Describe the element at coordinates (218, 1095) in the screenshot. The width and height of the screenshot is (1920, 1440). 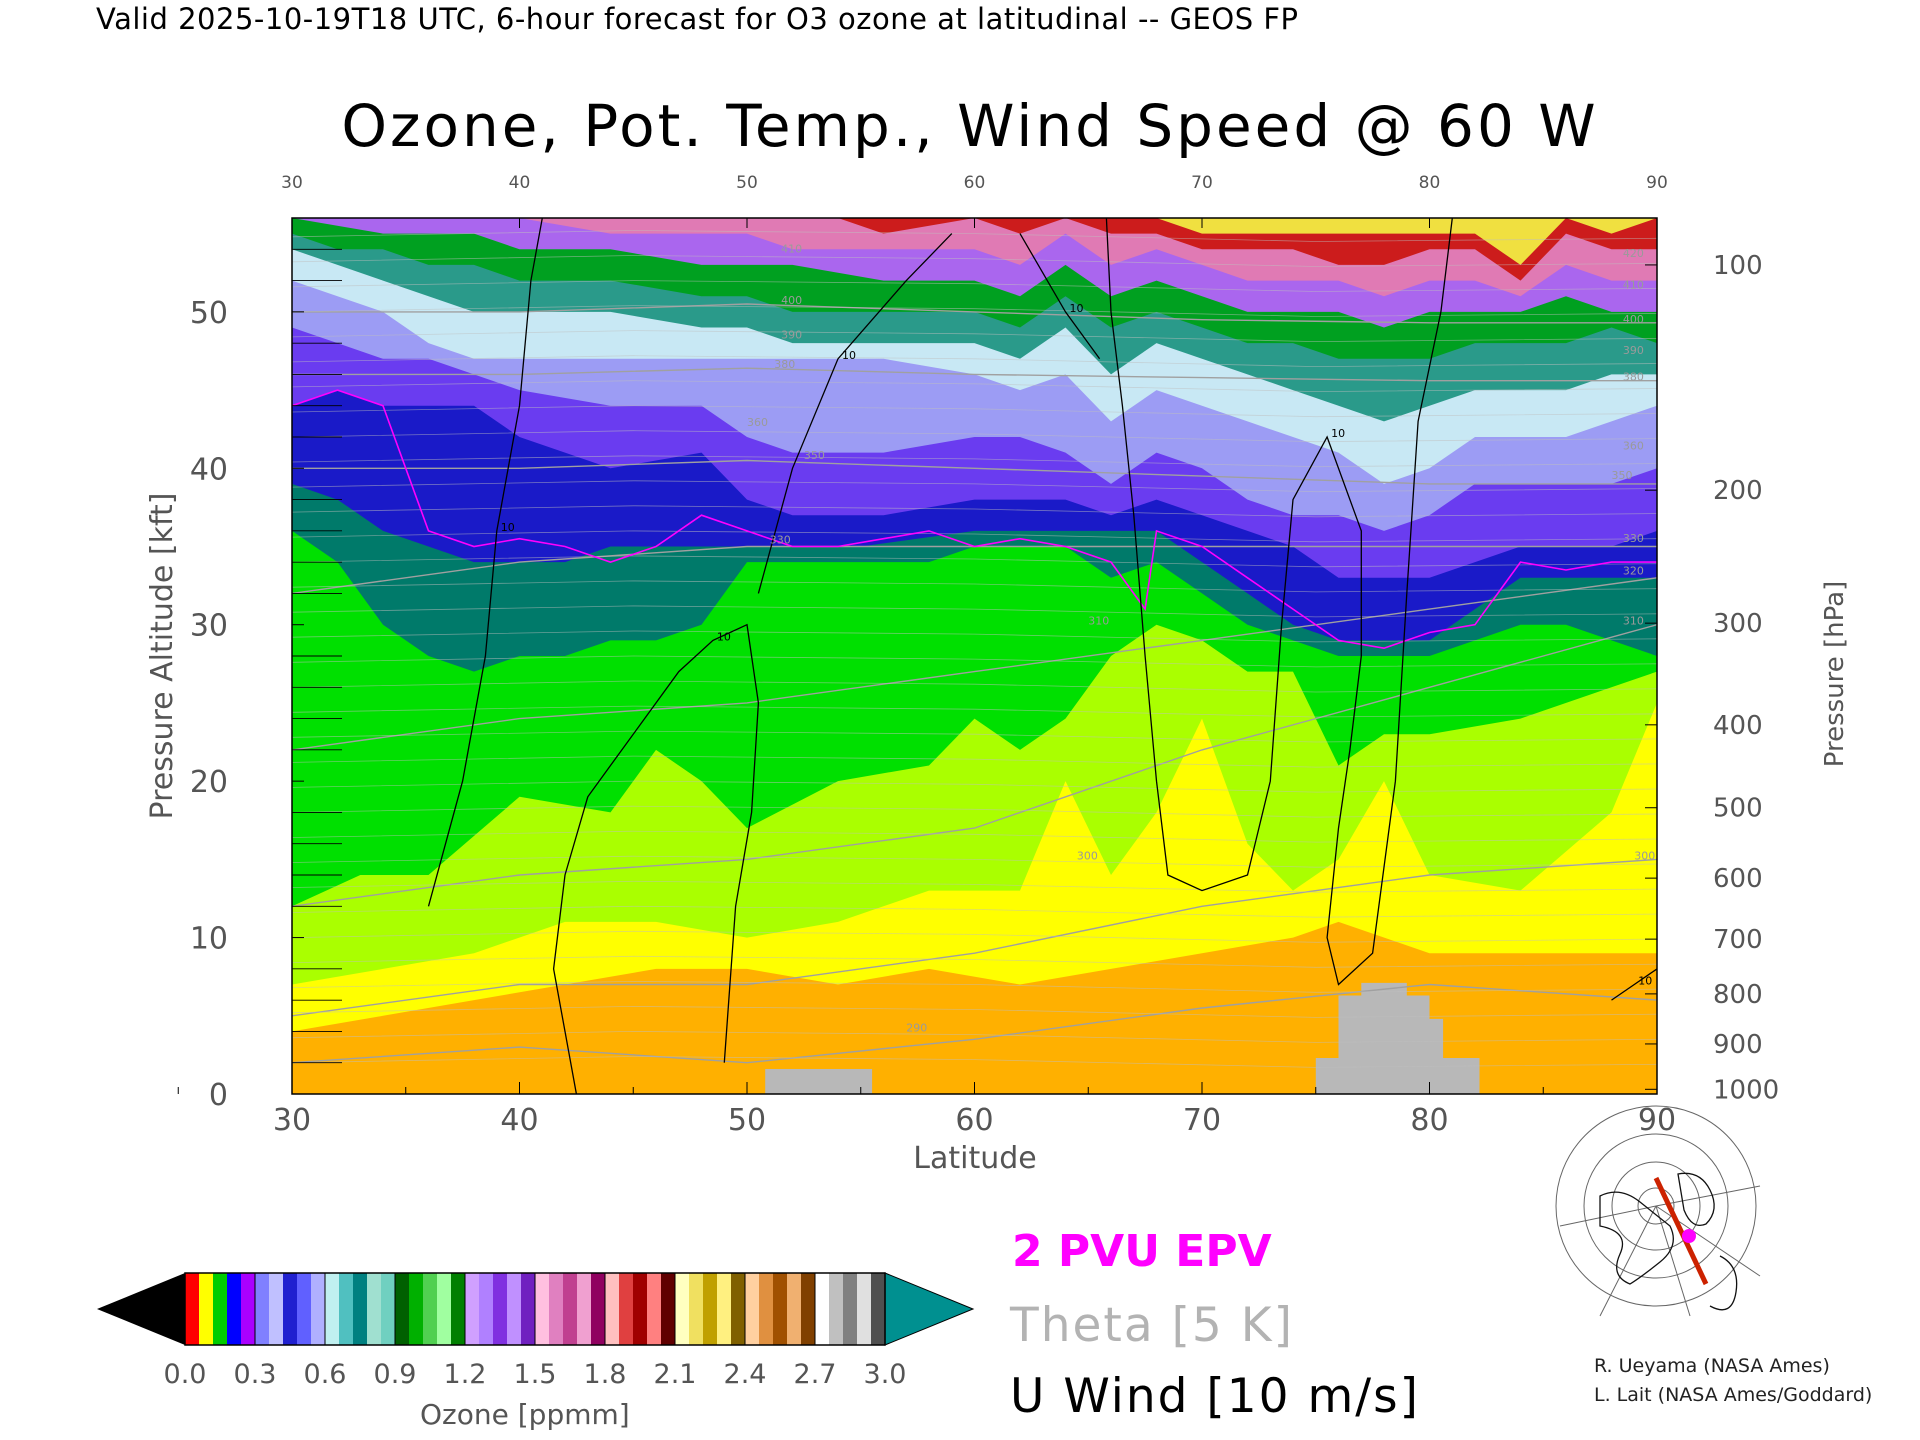
I see `y-tick-label: 0` at that location.